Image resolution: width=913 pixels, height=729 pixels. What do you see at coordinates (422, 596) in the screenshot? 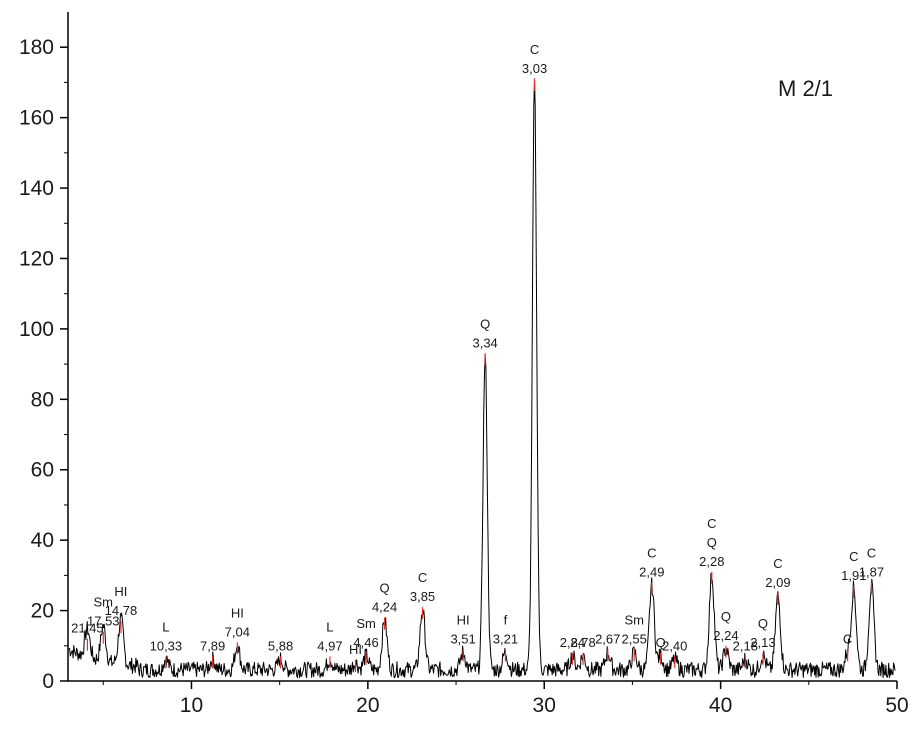
I see `peak-d-spacing: 3,85` at bounding box center [422, 596].